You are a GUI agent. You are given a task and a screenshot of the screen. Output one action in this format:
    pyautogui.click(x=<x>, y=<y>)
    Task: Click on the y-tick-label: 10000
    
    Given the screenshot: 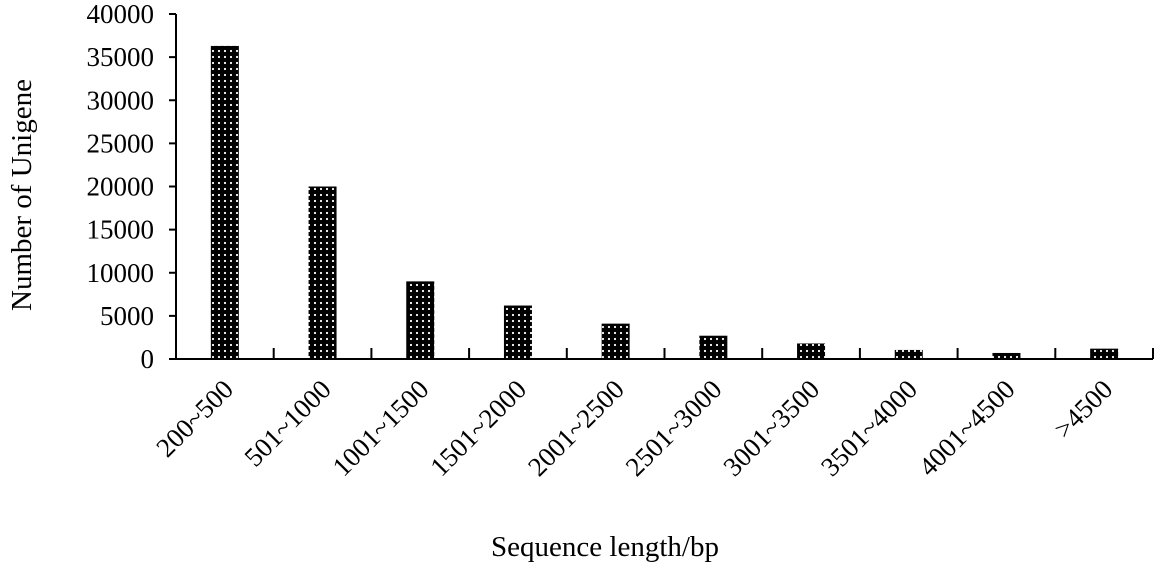 What is the action you would take?
    pyautogui.click(x=121, y=273)
    